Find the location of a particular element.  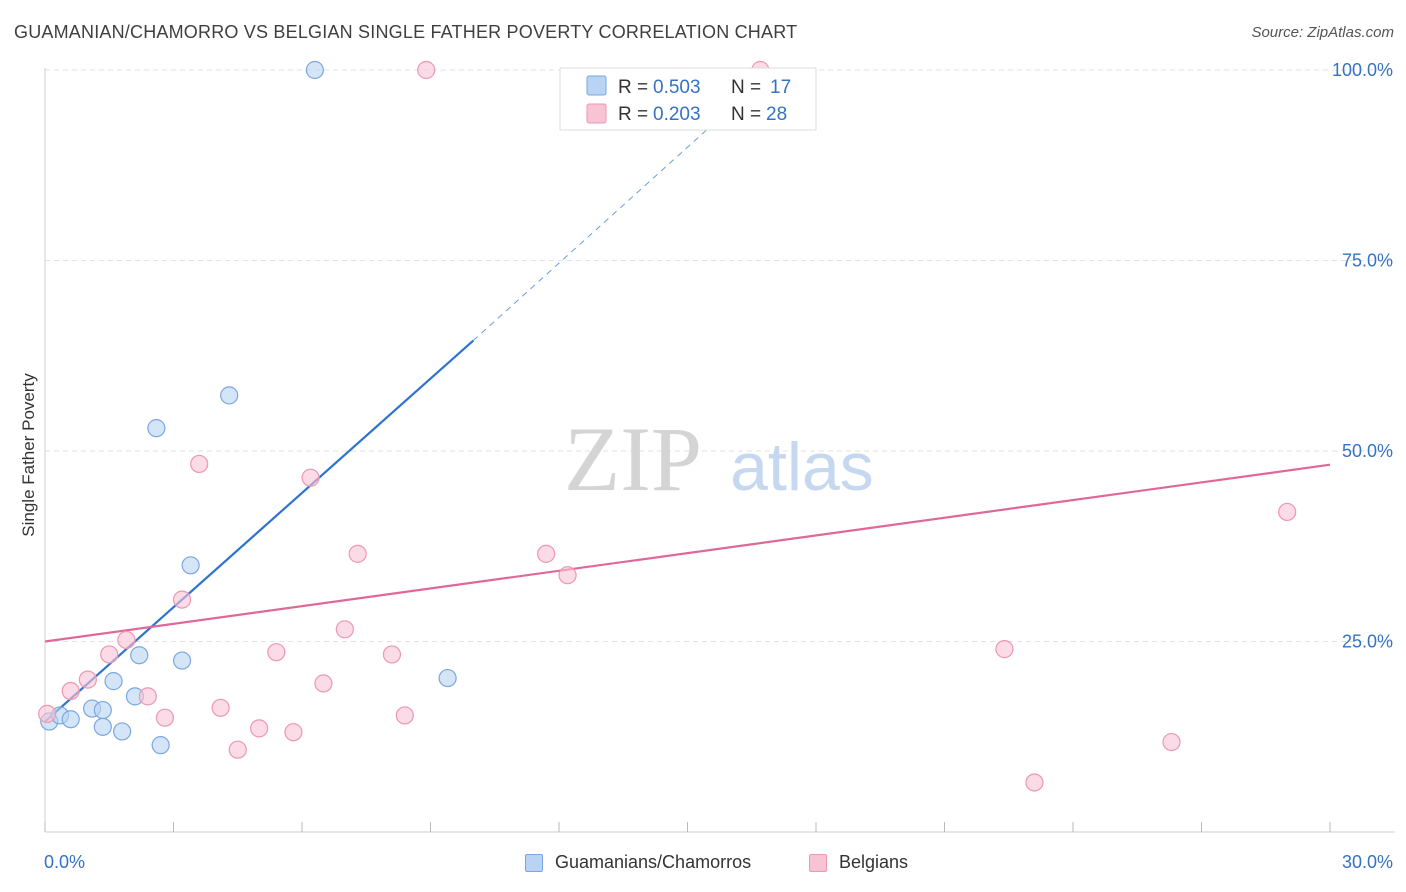

legend-label-belgians: Belgians is located at coordinates (874, 862).